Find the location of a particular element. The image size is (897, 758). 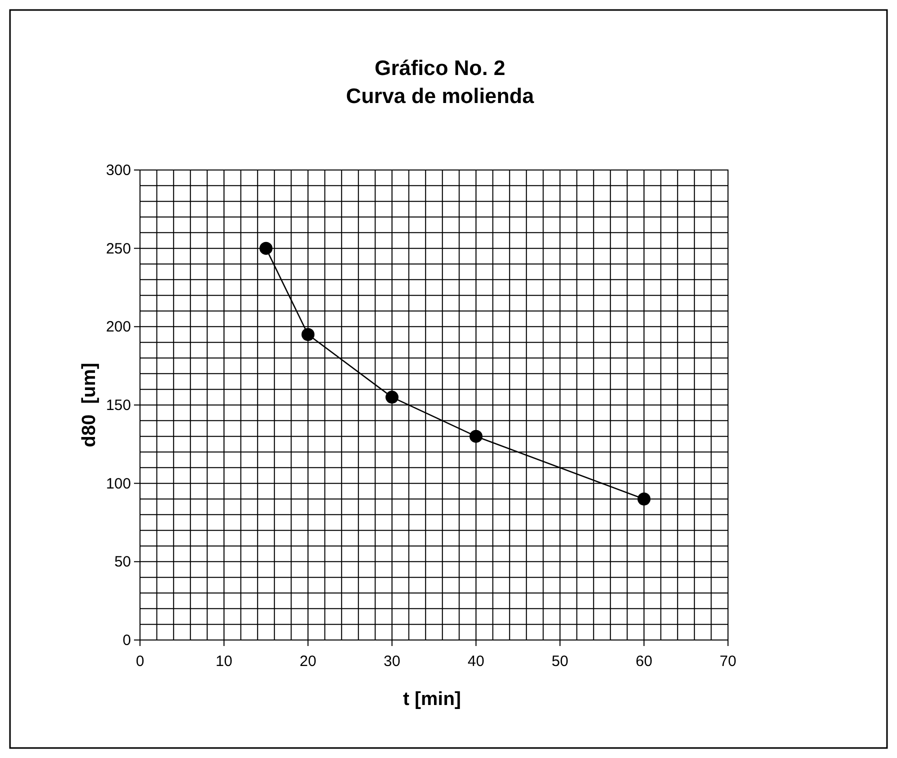

y-tick-label: 250 is located at coordinates (118, 249).